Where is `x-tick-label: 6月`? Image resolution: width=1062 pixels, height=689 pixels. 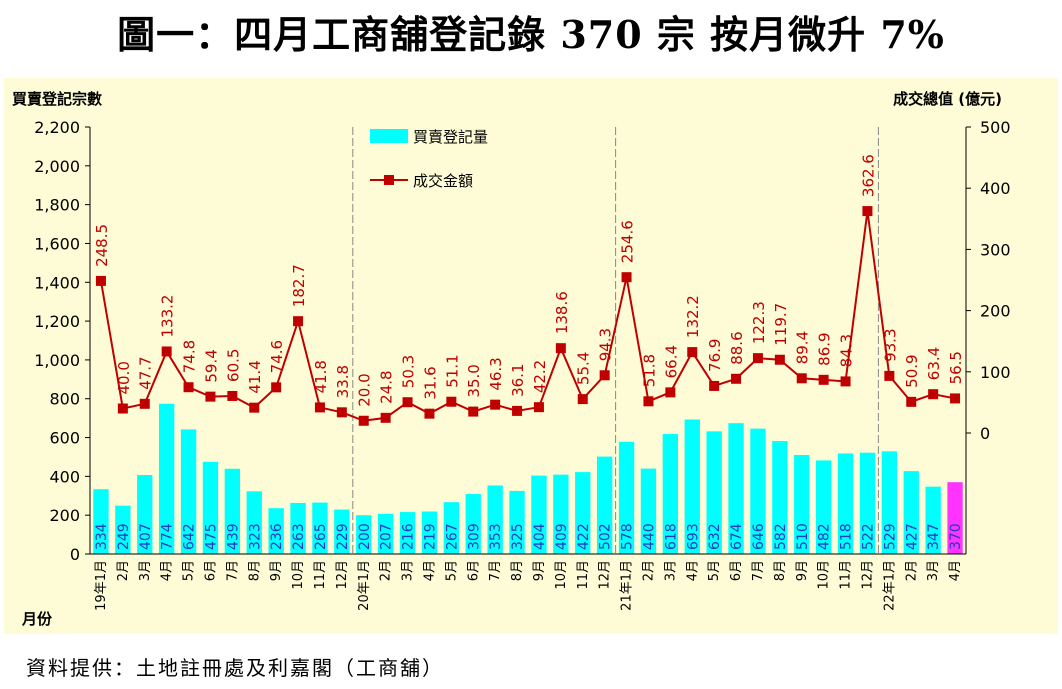 x-tick-label: 6月 is located at coordinates (473, 570).